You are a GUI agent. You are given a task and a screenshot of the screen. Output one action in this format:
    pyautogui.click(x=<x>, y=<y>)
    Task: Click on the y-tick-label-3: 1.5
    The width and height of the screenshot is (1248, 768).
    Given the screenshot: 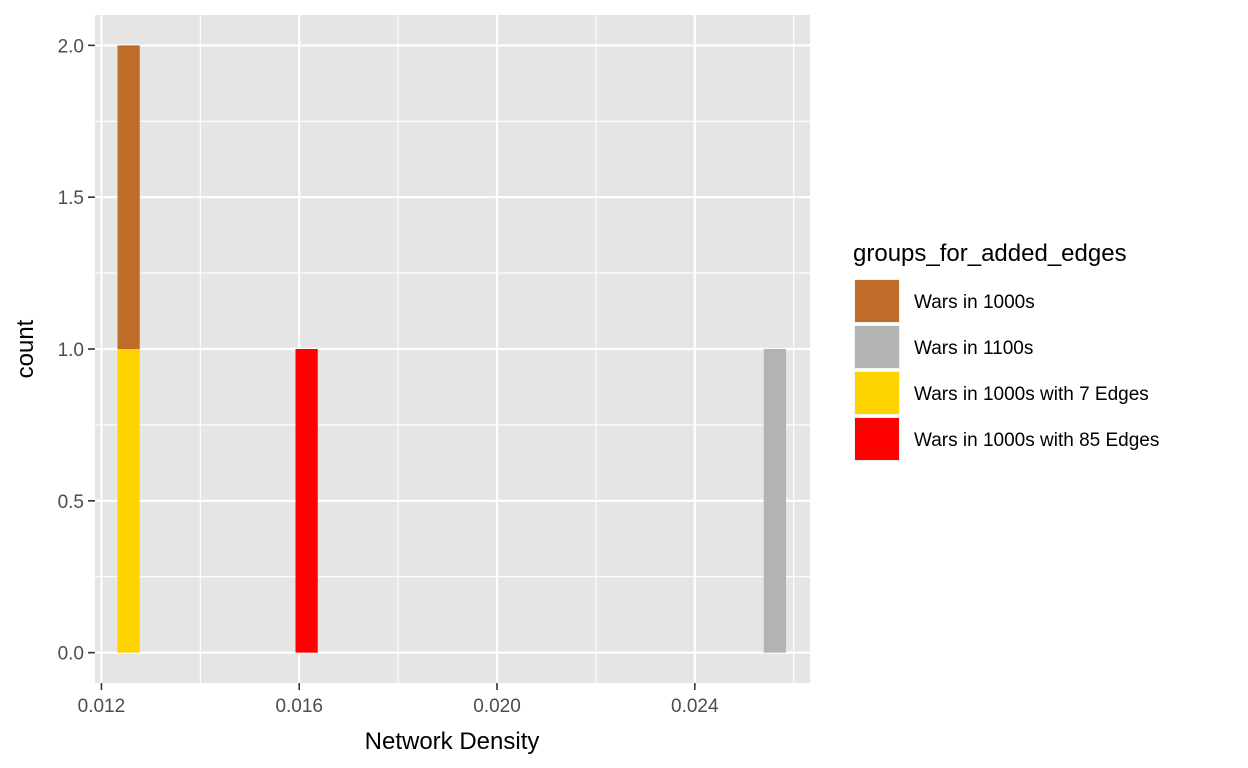 What is the action you would take?
    pyautogui.click(x=71, y=198)
    